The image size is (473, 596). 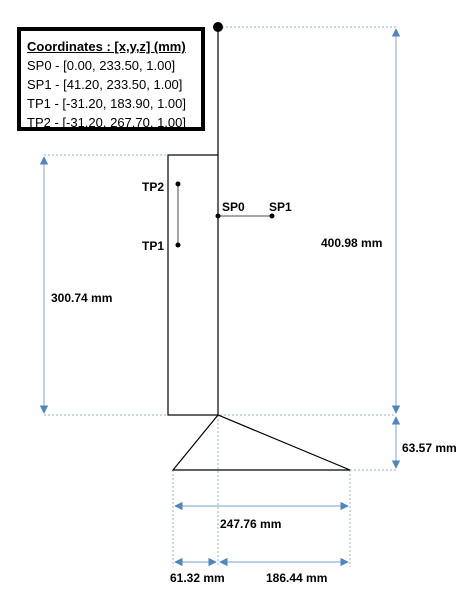 What do you see at coordinates (197, 578) in the screenshot?
I see `left-offset-label: 61.32 mm` at bounding box center [197, 578].